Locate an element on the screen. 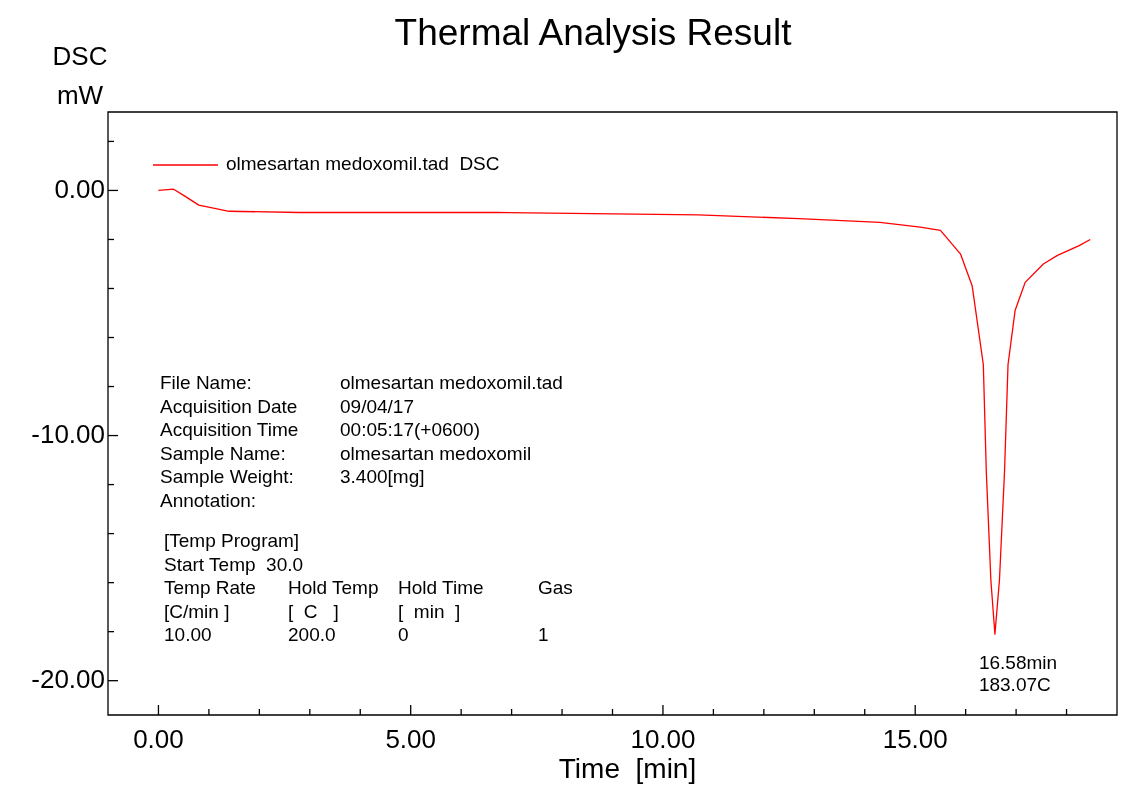 The width and height of the screenshot is (1129, 787). y-axis-title: DSC mW is located at coordinates (80, 76).